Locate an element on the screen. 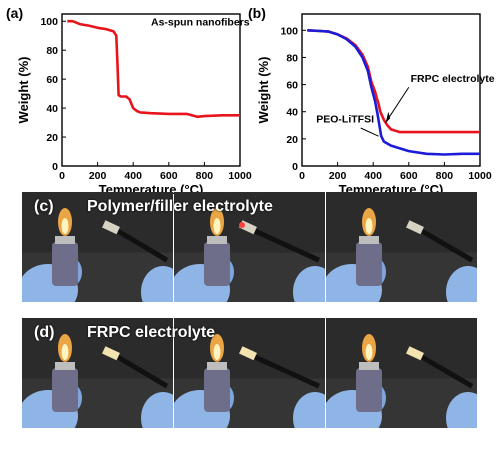  row-title-c: Polymer/filler electrolyte is located at coordinates (180, 206).